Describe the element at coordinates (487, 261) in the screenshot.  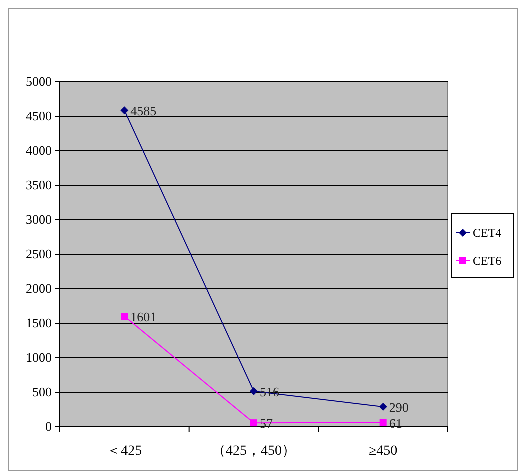
I see `legend-label: CET6` at that location.